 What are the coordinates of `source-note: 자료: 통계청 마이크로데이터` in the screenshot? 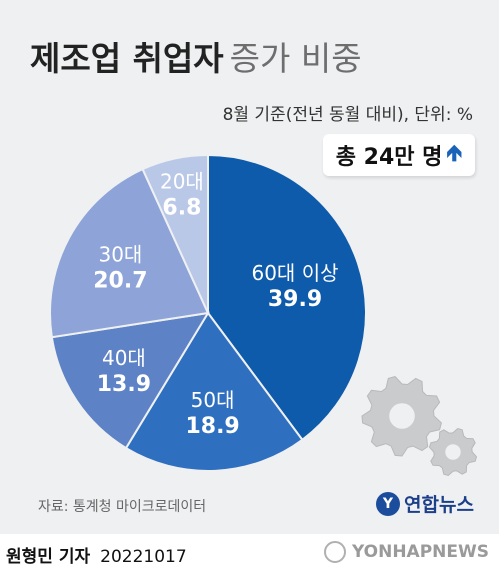 It's located at (122, 507).